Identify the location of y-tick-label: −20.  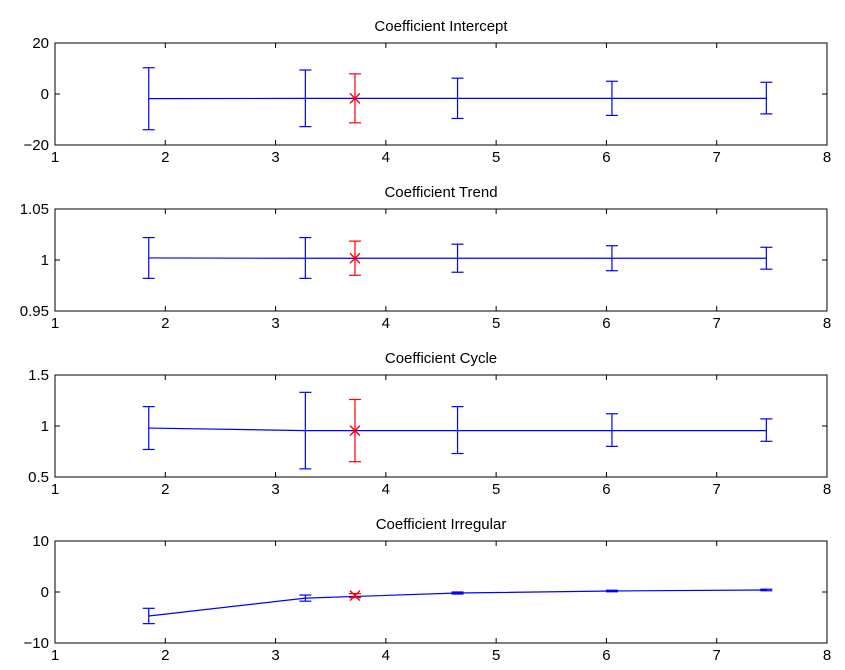
(36, 145).